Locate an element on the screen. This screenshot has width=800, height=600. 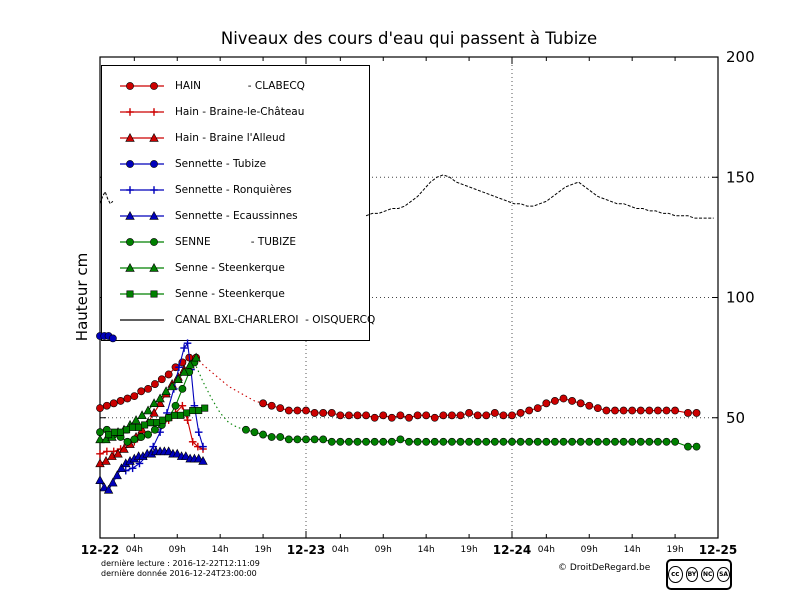
legend-label: Sennette - Tubize is located at coordinates (221, 164).